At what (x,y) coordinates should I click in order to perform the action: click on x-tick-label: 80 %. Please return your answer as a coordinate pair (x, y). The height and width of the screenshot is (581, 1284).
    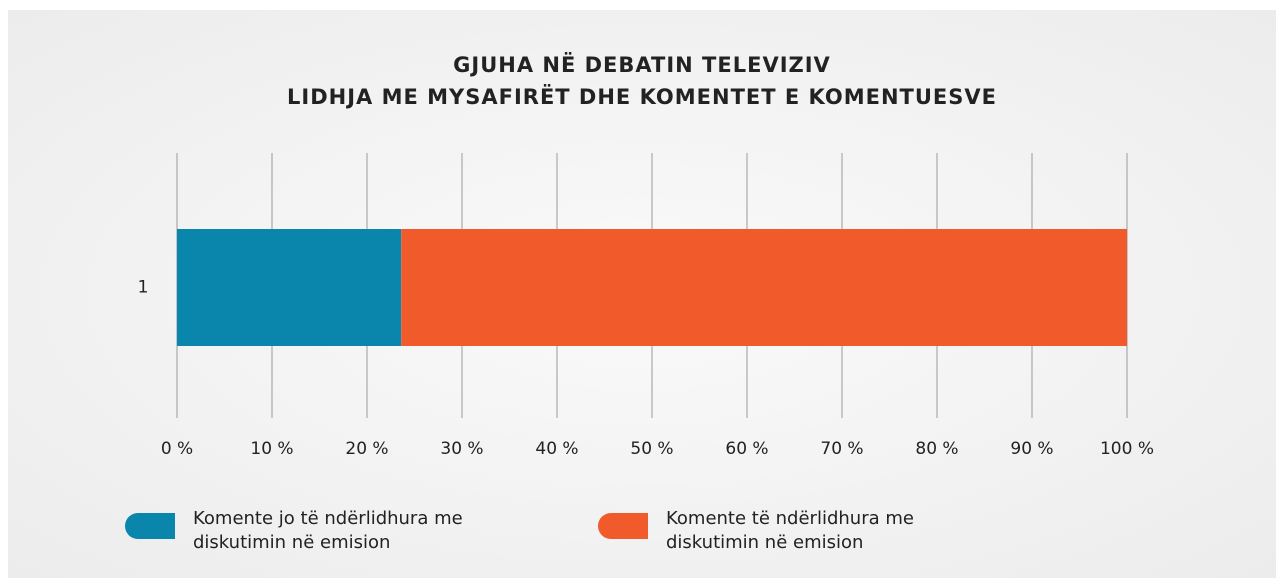
    Looking at the image, I should click on (936, 449).